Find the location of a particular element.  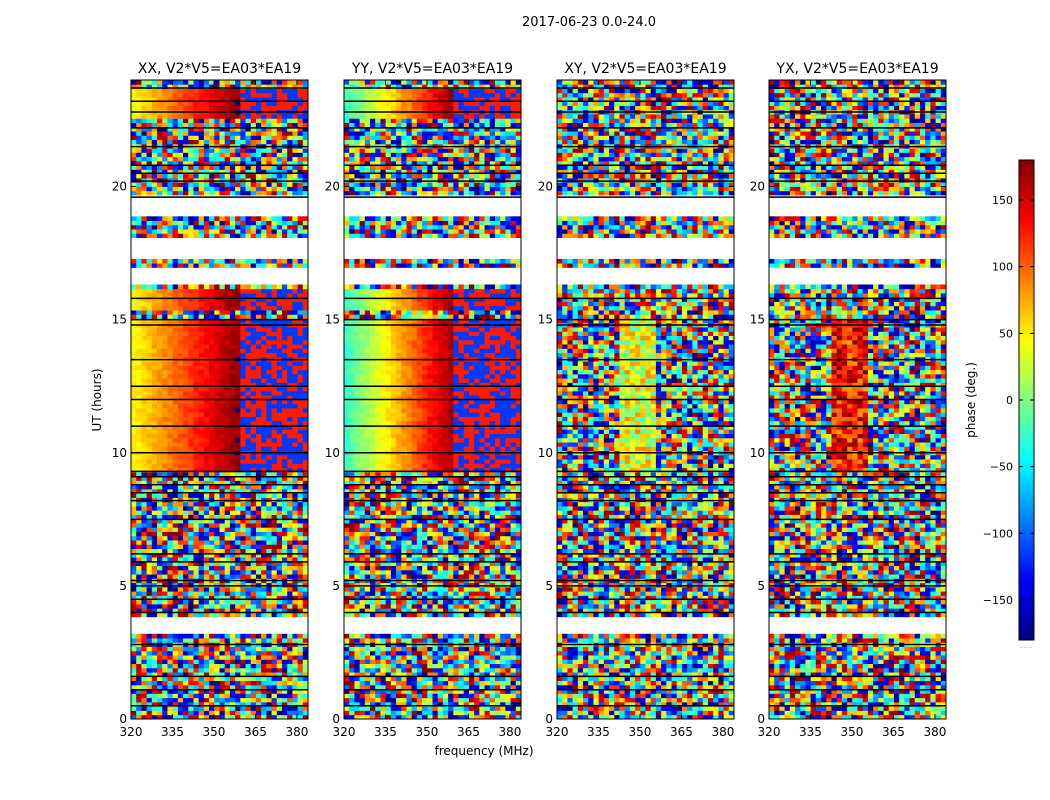

panel-title: XX, V2*V5=EA03*EA19 is located at coordinates (219, 69).